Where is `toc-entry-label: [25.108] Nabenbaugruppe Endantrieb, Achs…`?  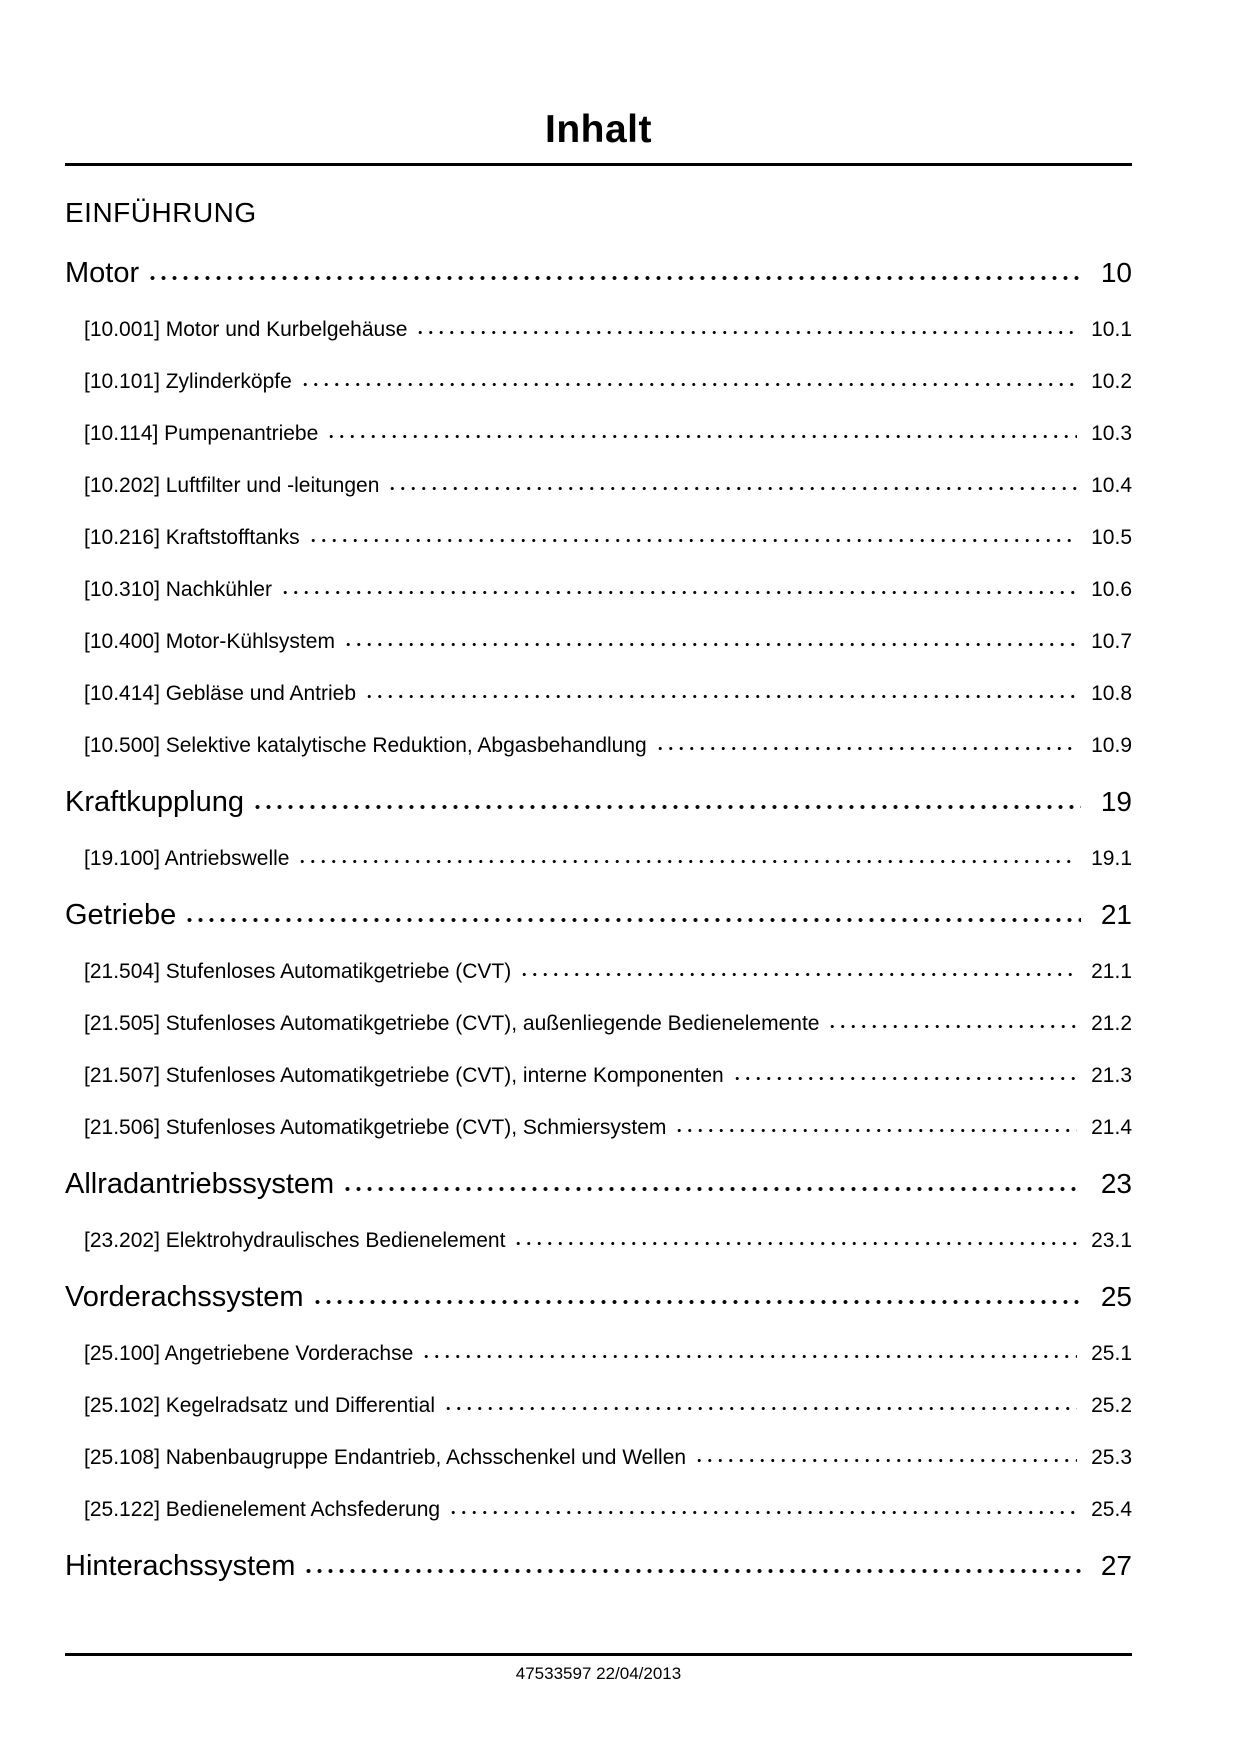 toc-entry-label: [25.108] Nabenbaugruppe Endantrieb, Achs… is located at coordinates (385, 1457).